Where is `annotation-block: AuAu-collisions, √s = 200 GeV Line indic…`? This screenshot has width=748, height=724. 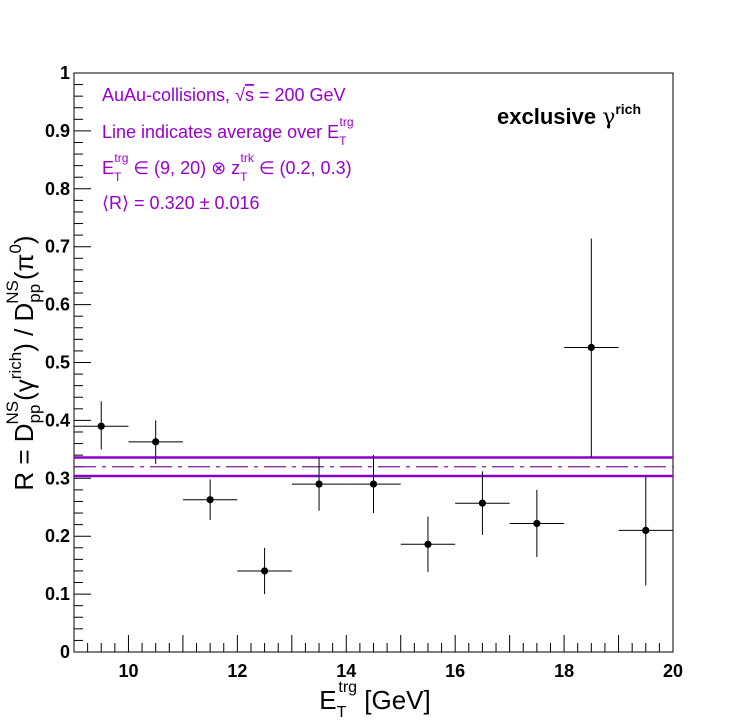 annotation-block: AuAu-collisions, √s = 200 GeV Line indic… is located at coordinates (228, 149).